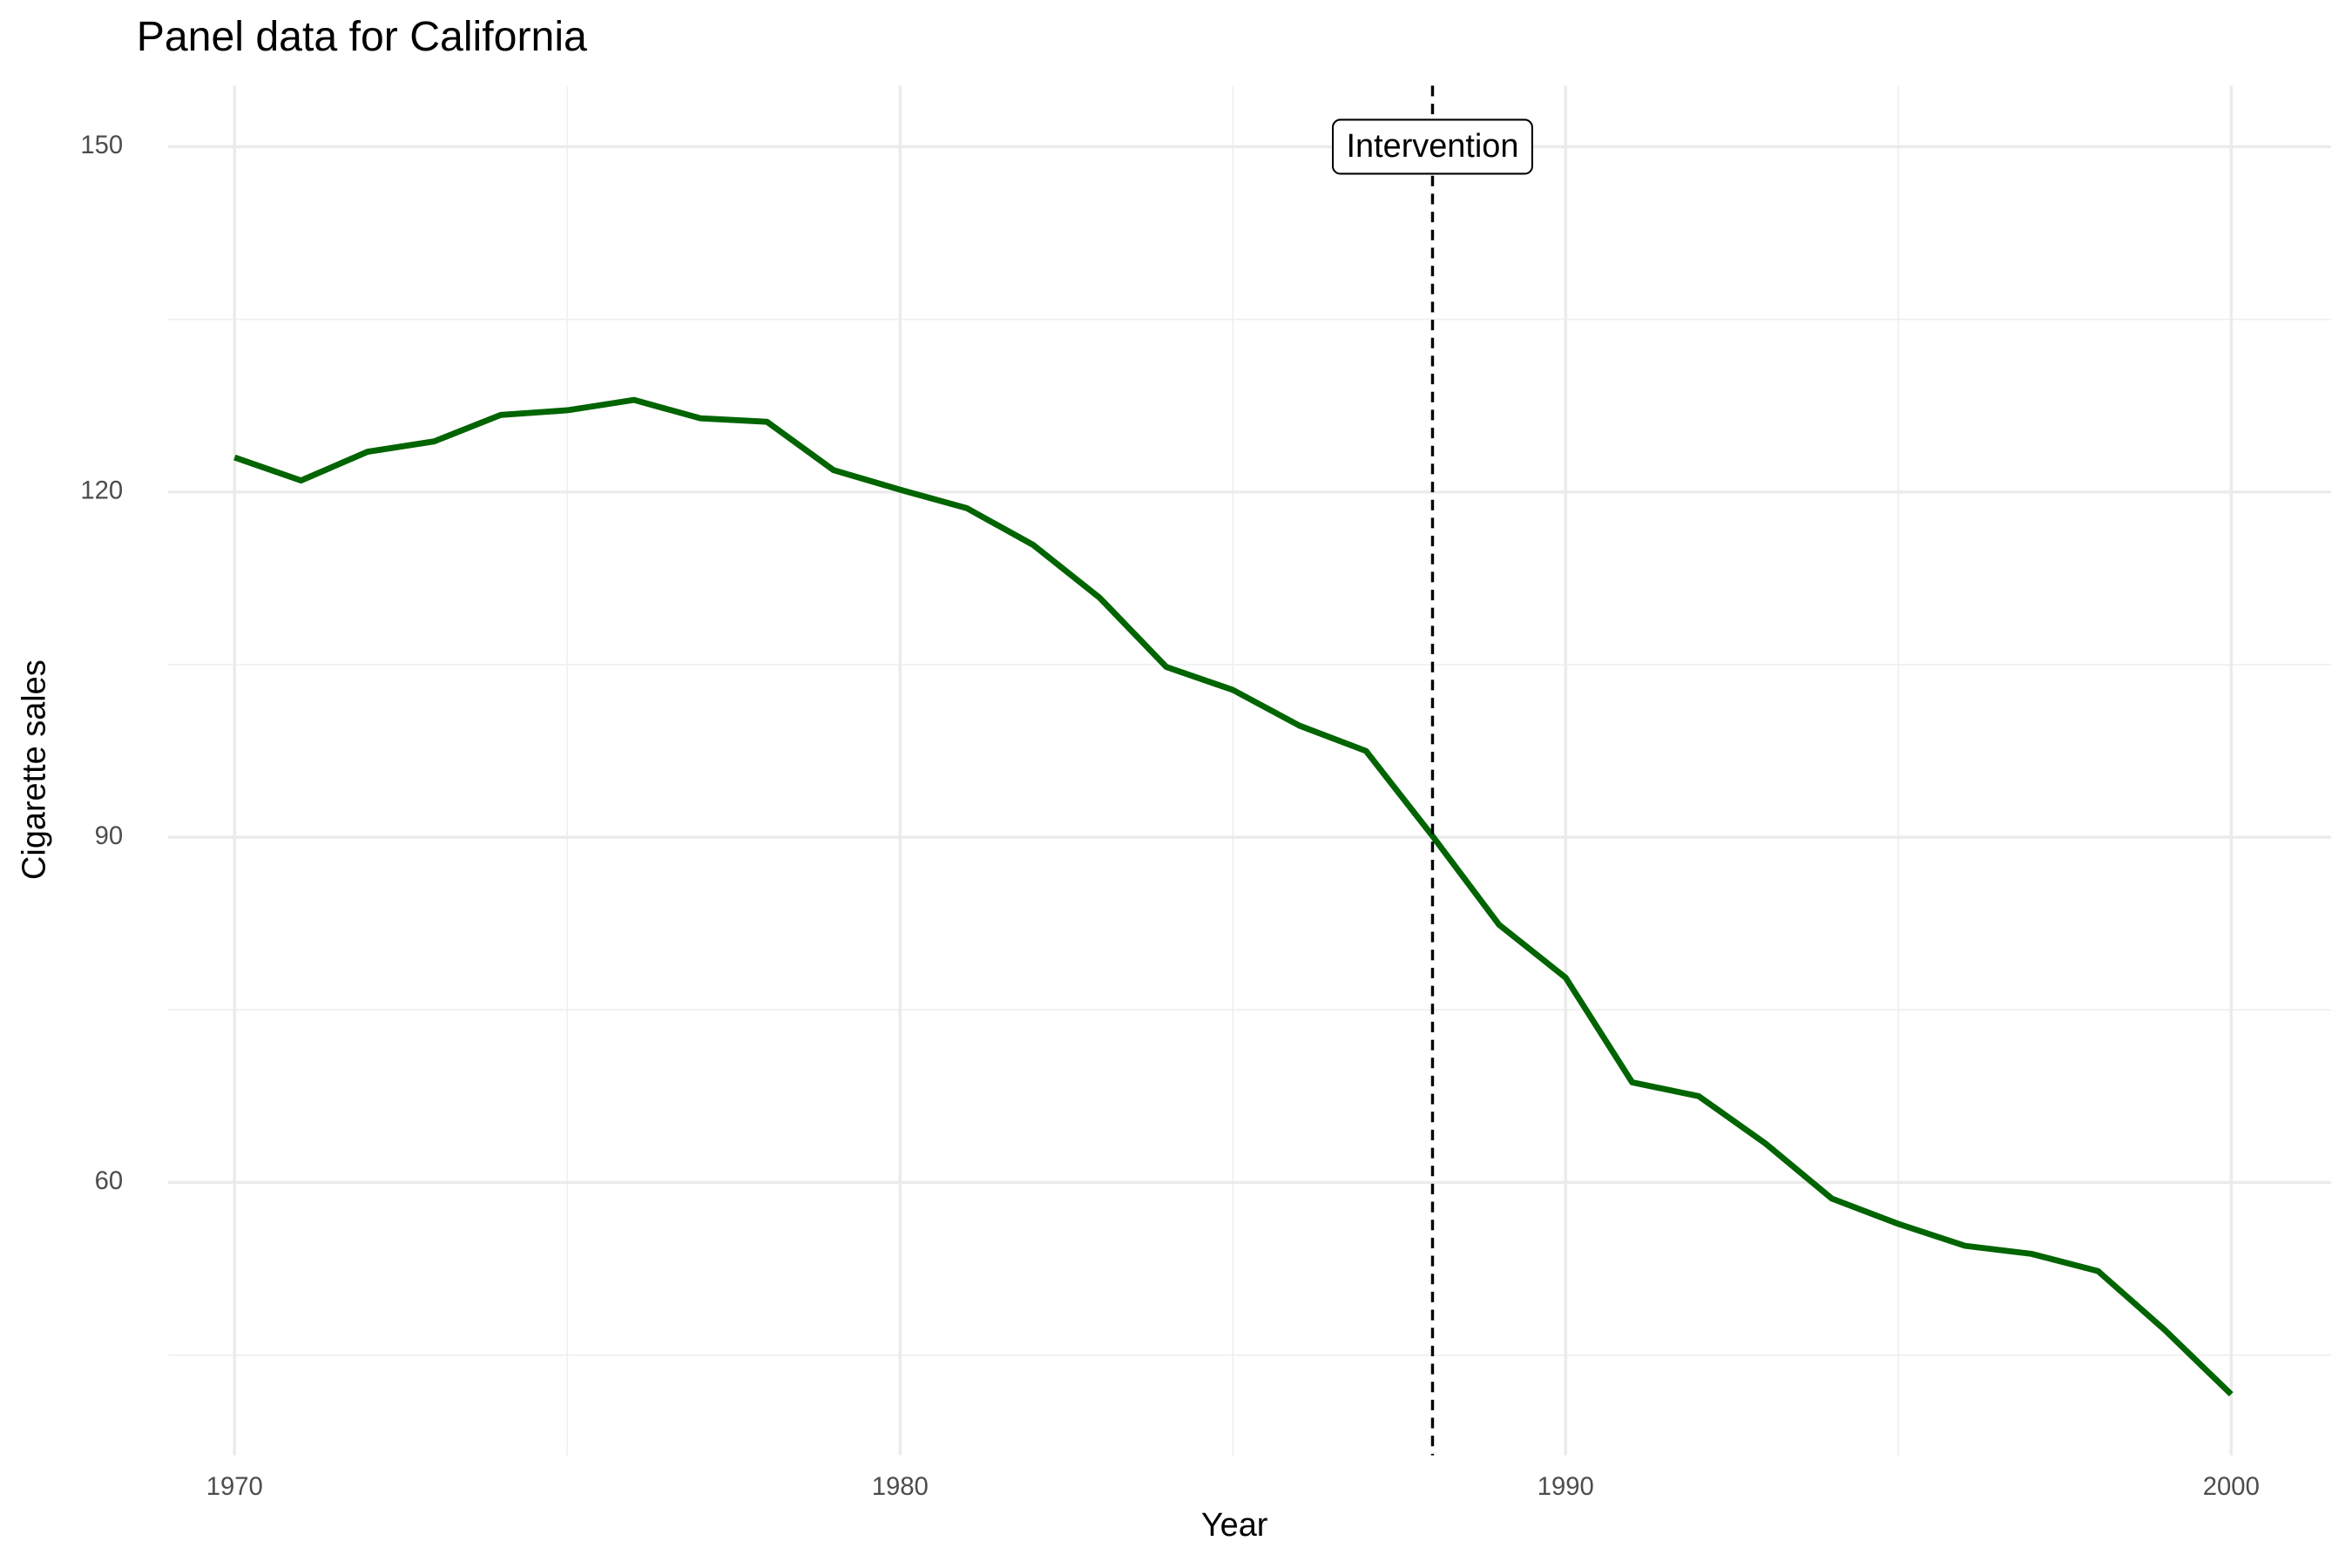 This screenshot has height=1568, width=2352. Describe the element at coordinates (109, 836) in the screenshot. I see `y-tick-label: 90` at that location.